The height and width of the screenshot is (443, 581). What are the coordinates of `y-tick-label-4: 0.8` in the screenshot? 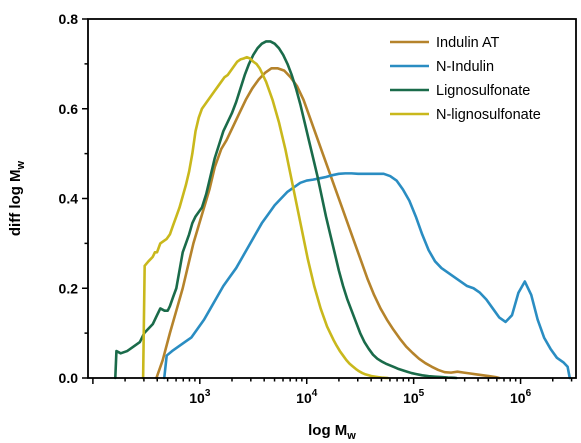 It's located at (69, 19).